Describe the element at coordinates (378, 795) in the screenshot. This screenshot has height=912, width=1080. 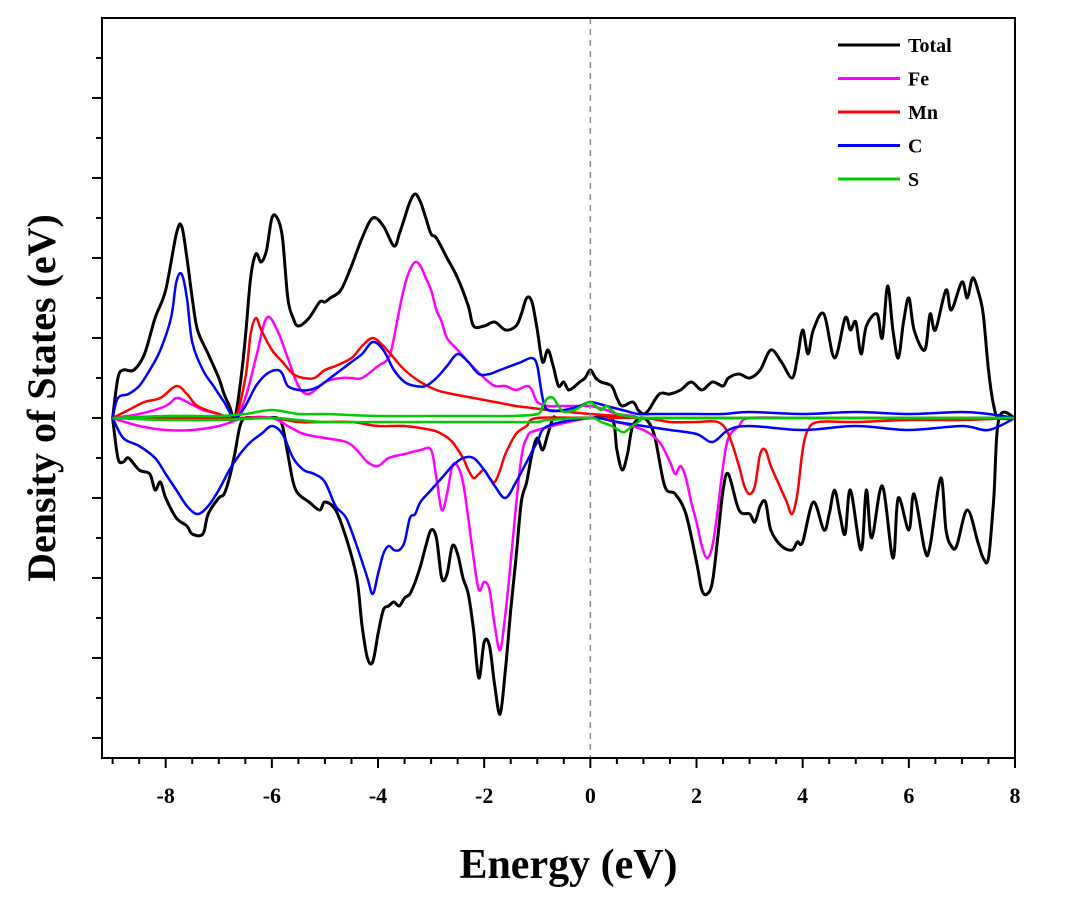
I see `x-tick-label: -4` at that location.